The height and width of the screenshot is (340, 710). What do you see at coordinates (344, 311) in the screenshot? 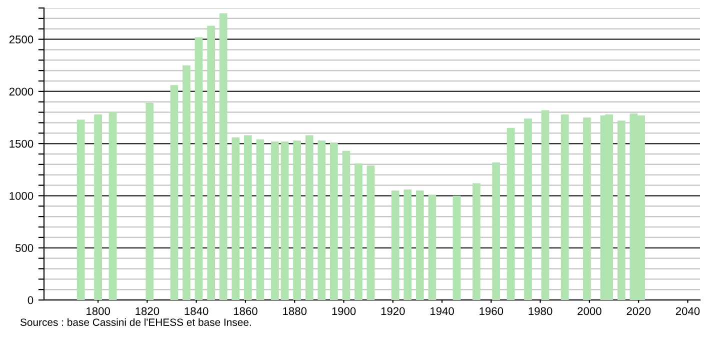
I see `x-tick-label: 1900` at bounding box center [344, 311].